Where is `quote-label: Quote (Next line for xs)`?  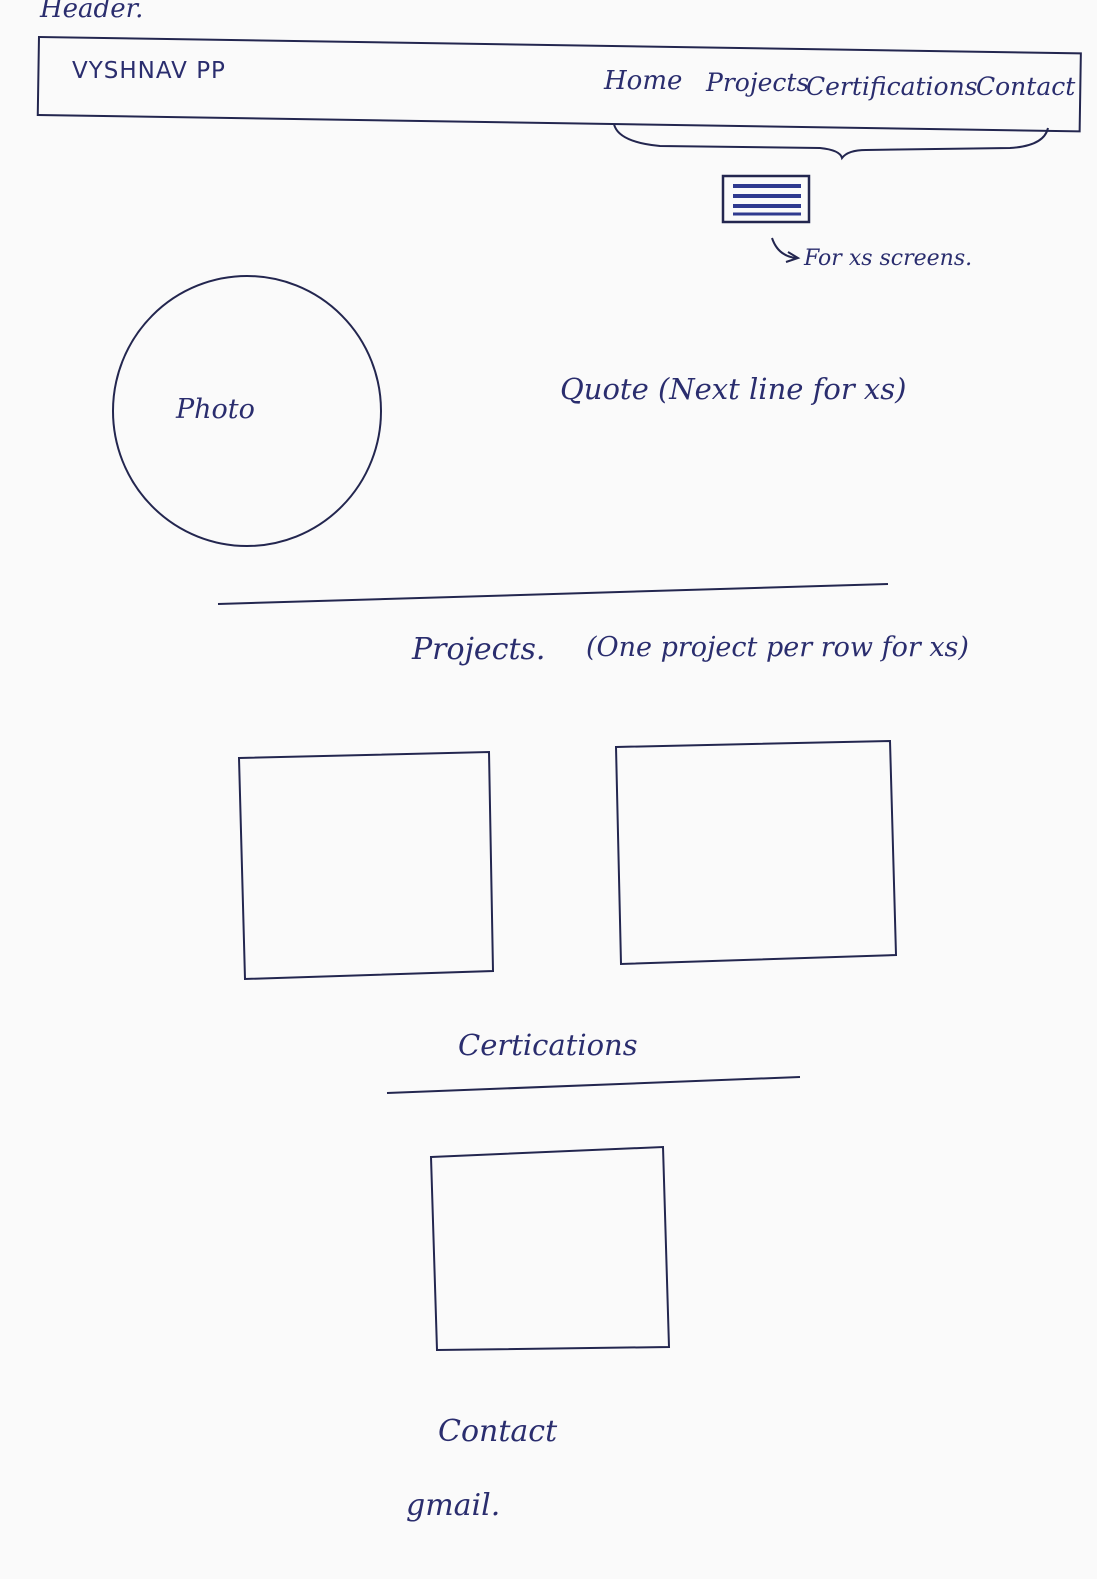 quote-label: Quote (Next line for xs) is located at coordinates (733, 389).